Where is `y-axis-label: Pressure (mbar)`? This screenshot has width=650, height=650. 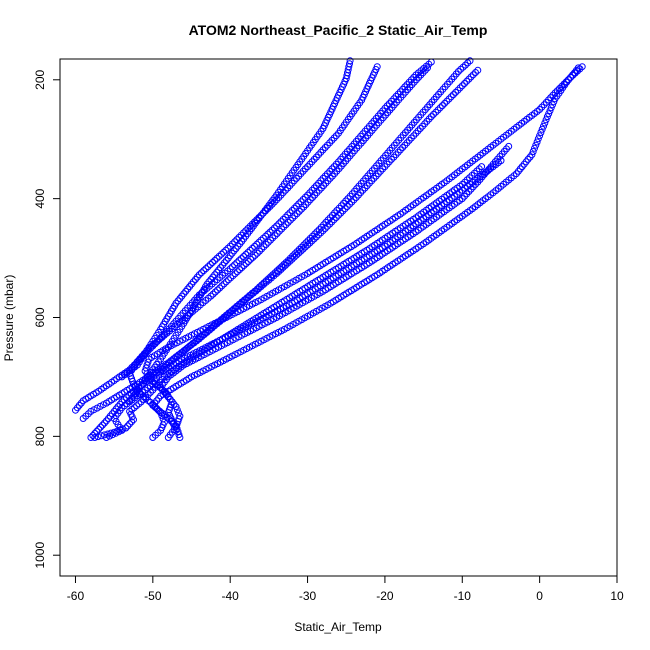
y-axis-label: Pressure (mbar) is located at coordinates (9, 318).